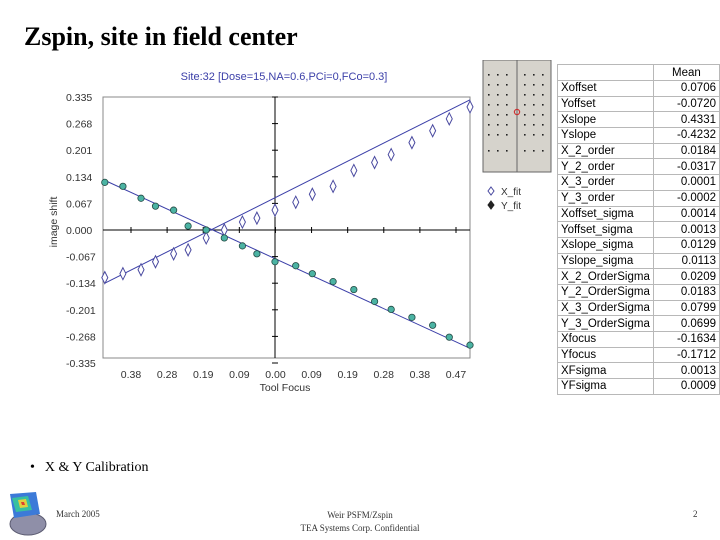 This screenshot has height=540, width=720. Describe the element at coordinates (511, 206) in the screenshot. I see `legend-label-y-fit: Y_fit` at that location.